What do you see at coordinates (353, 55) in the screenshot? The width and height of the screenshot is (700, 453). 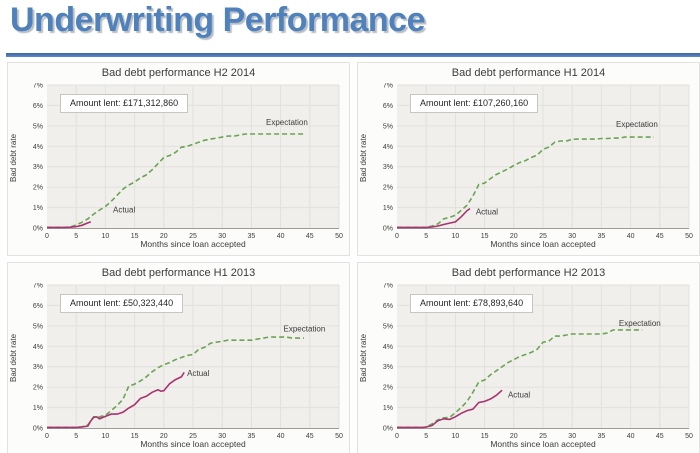 I see `title-underline` at bounding box center [353, 55].